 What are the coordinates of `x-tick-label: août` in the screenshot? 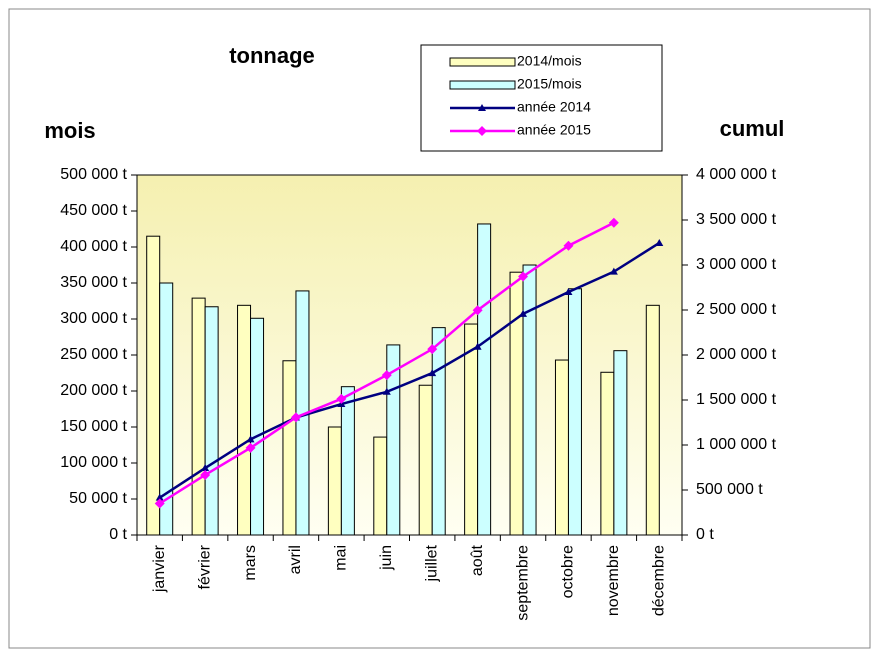 It's located at (477, 560).